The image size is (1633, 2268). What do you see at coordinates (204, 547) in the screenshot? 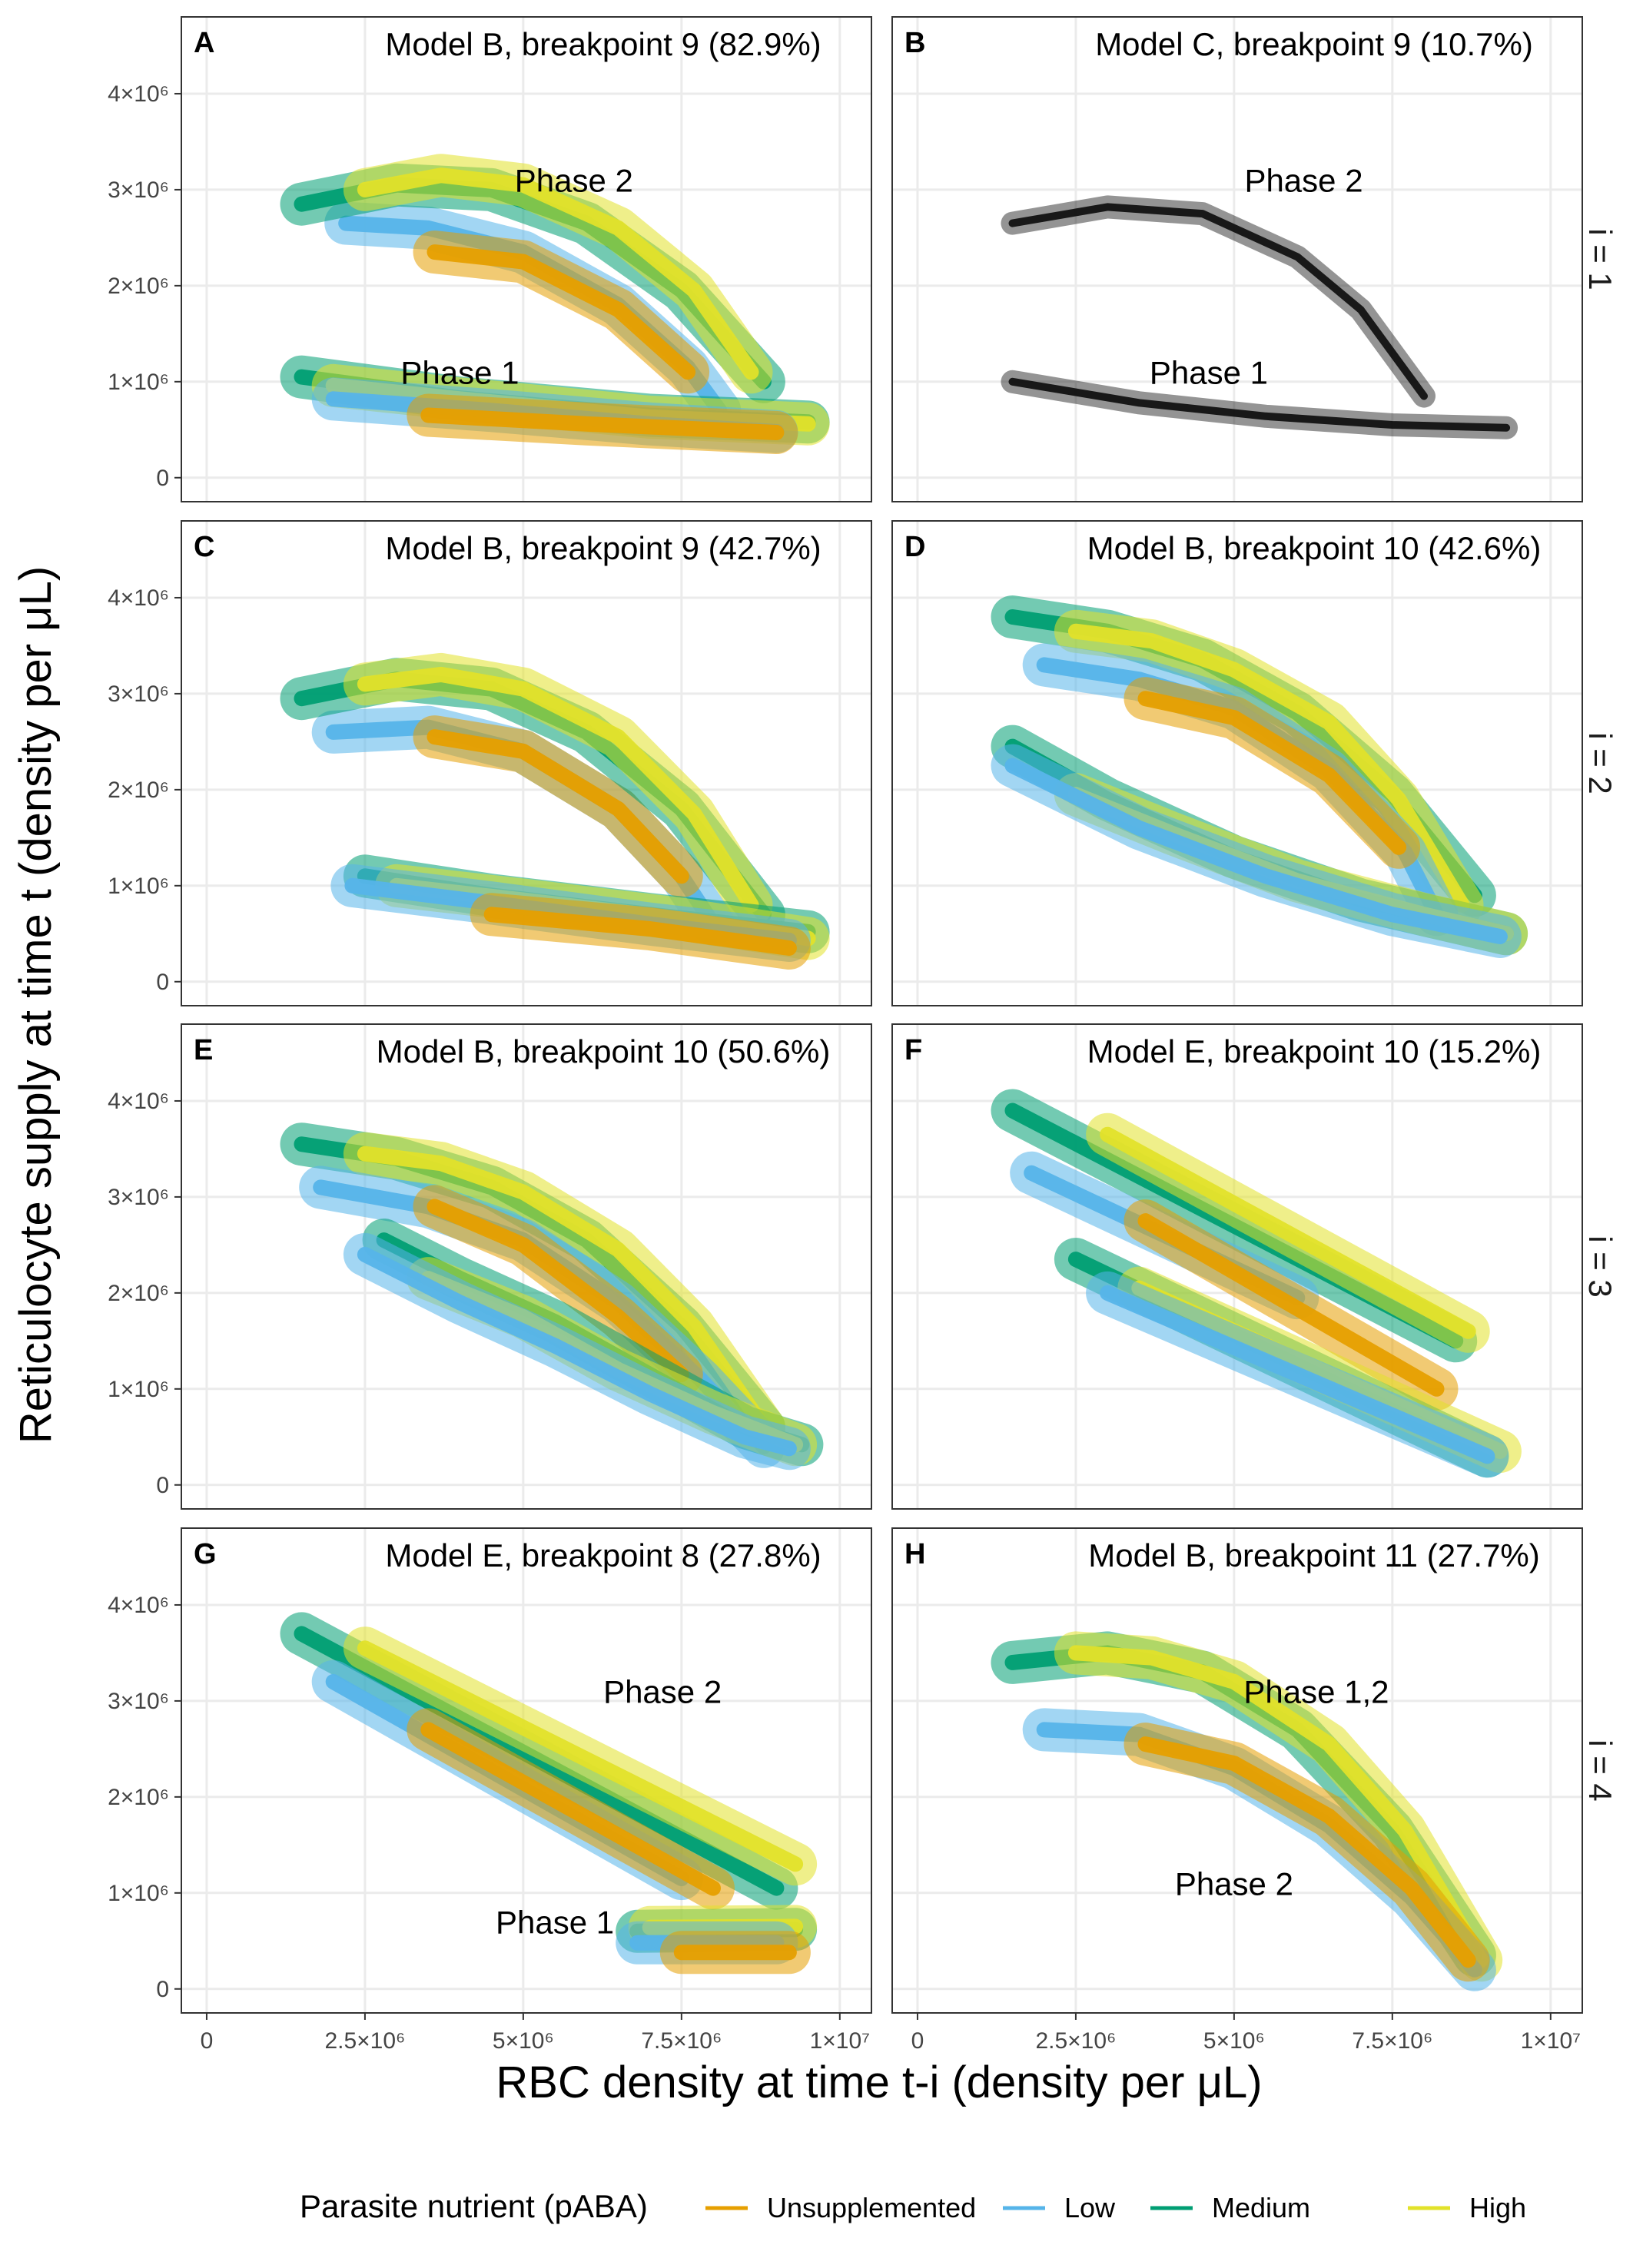
I see `panel-tag: C` at bounding box center [204, 547].